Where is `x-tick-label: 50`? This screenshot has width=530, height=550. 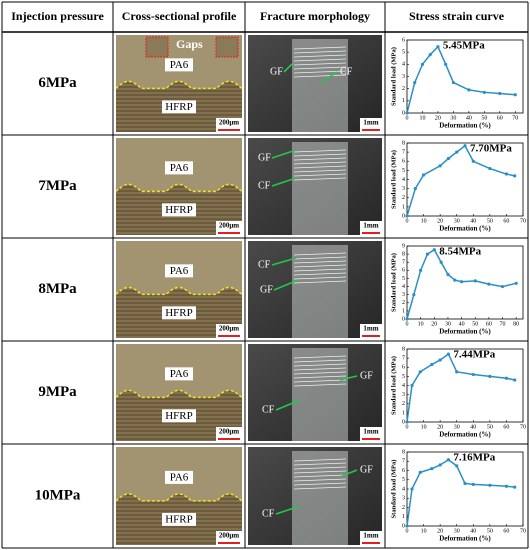 x-tick-label: 50 is located at coordinates (490, 221).